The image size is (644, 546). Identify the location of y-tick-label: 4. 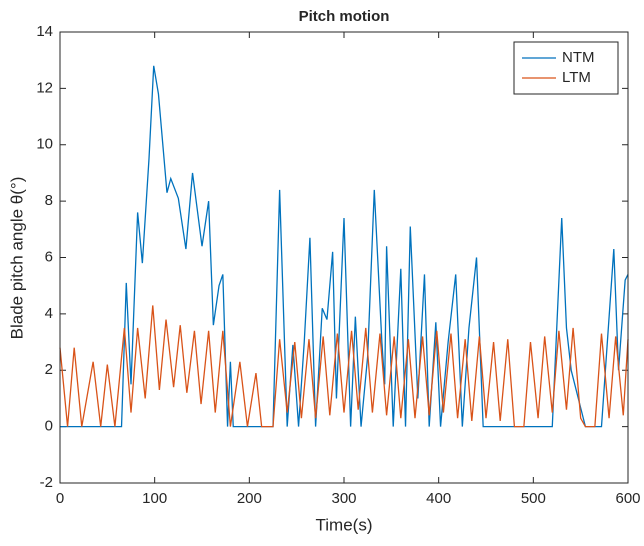
(49, 313).